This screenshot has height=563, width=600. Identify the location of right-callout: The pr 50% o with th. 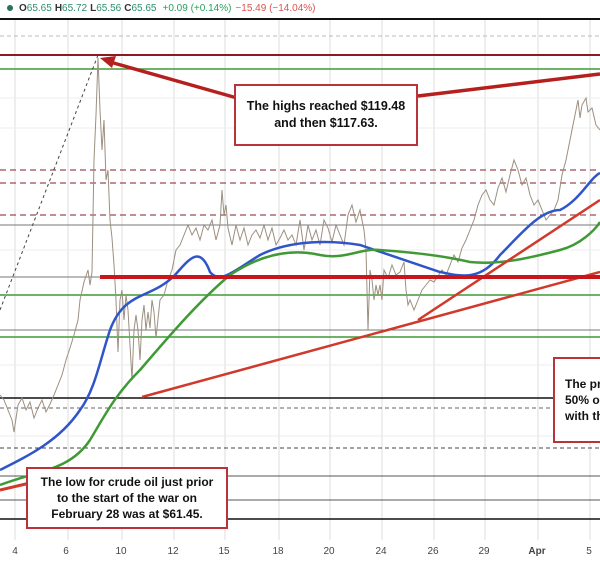
(576, 400).